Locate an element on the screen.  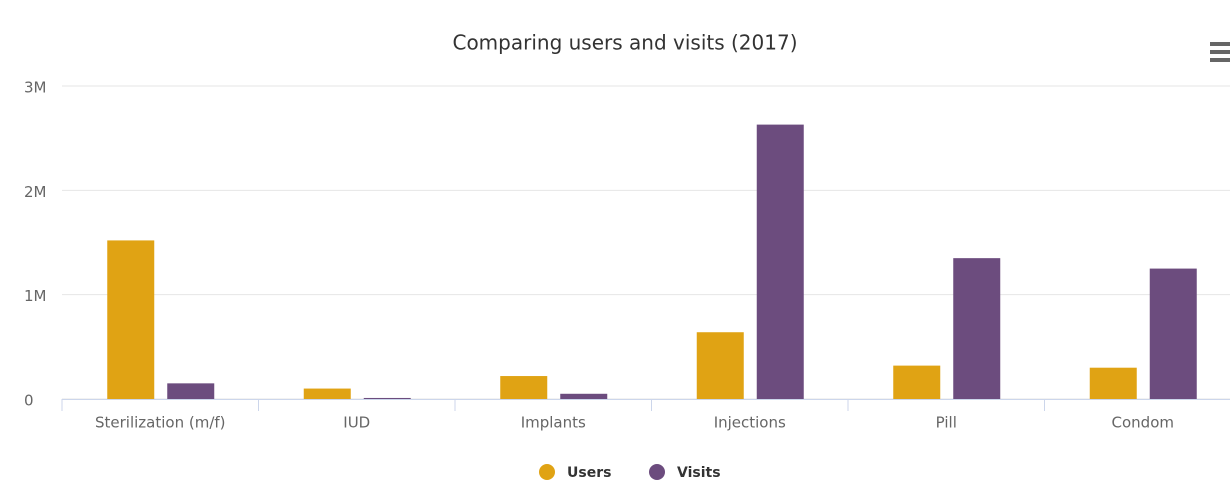
y-tick-label: 3M is located at coordinates (35, 88).